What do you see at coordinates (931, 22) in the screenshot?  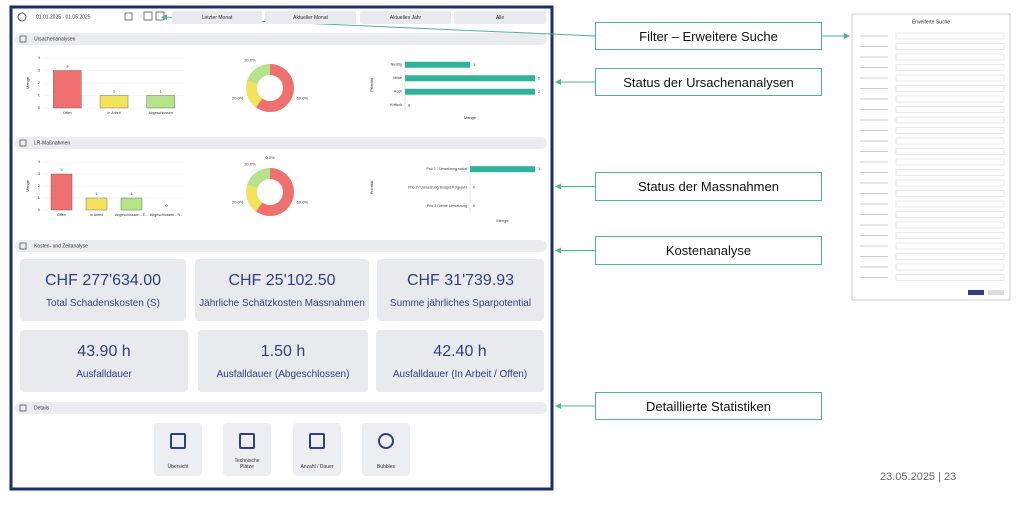 I see `filter-form-title: Erweiterte Suche` at bounding box center [931, 22].